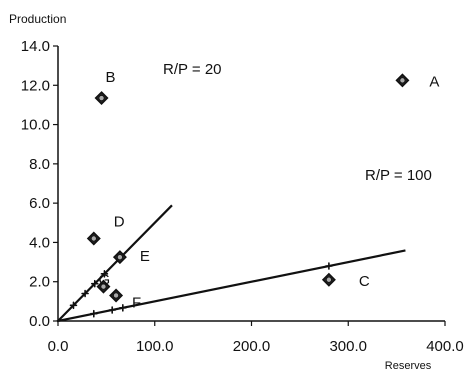 The image size is (474, 375). I want to click on point-label-a: A, so click(434, 81).